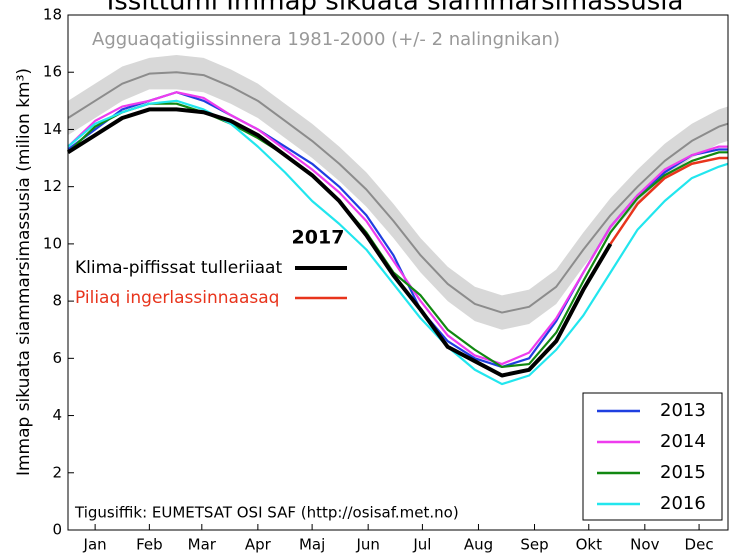 The height and width of the screenshot is (556, 730). Describe the element at coordinates (52, 243) in the screenshot. I see `y-tick-label: 10` at that location.